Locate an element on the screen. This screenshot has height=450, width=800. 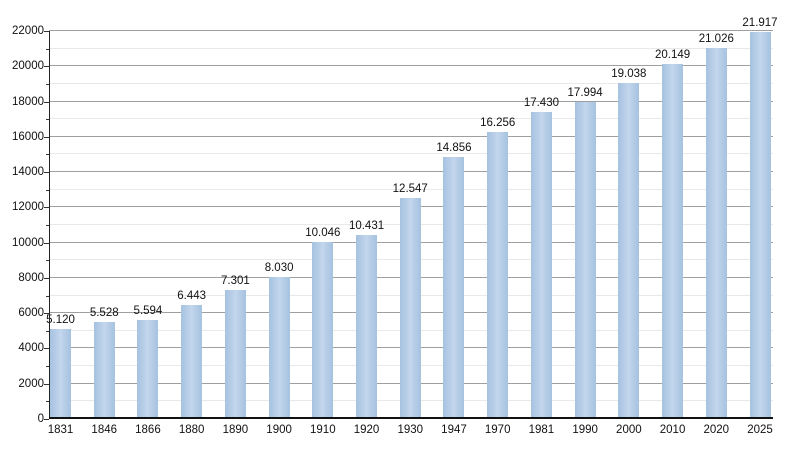
bar-value-label: 16.256 is located at coordinates (498, 123).